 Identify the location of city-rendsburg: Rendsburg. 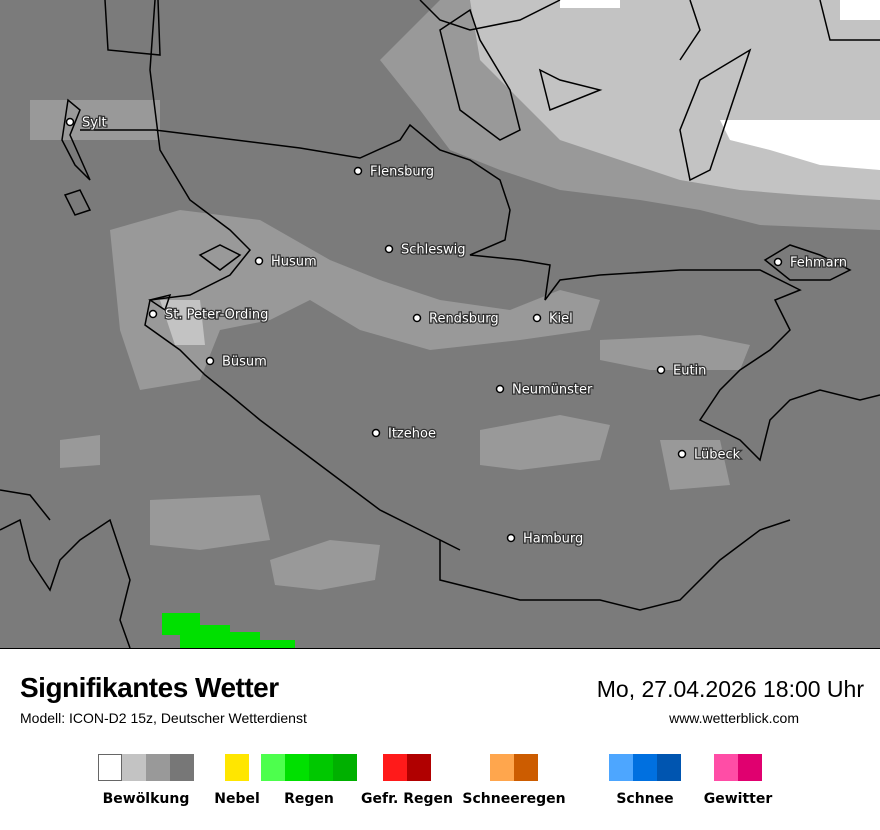
(456, 319).